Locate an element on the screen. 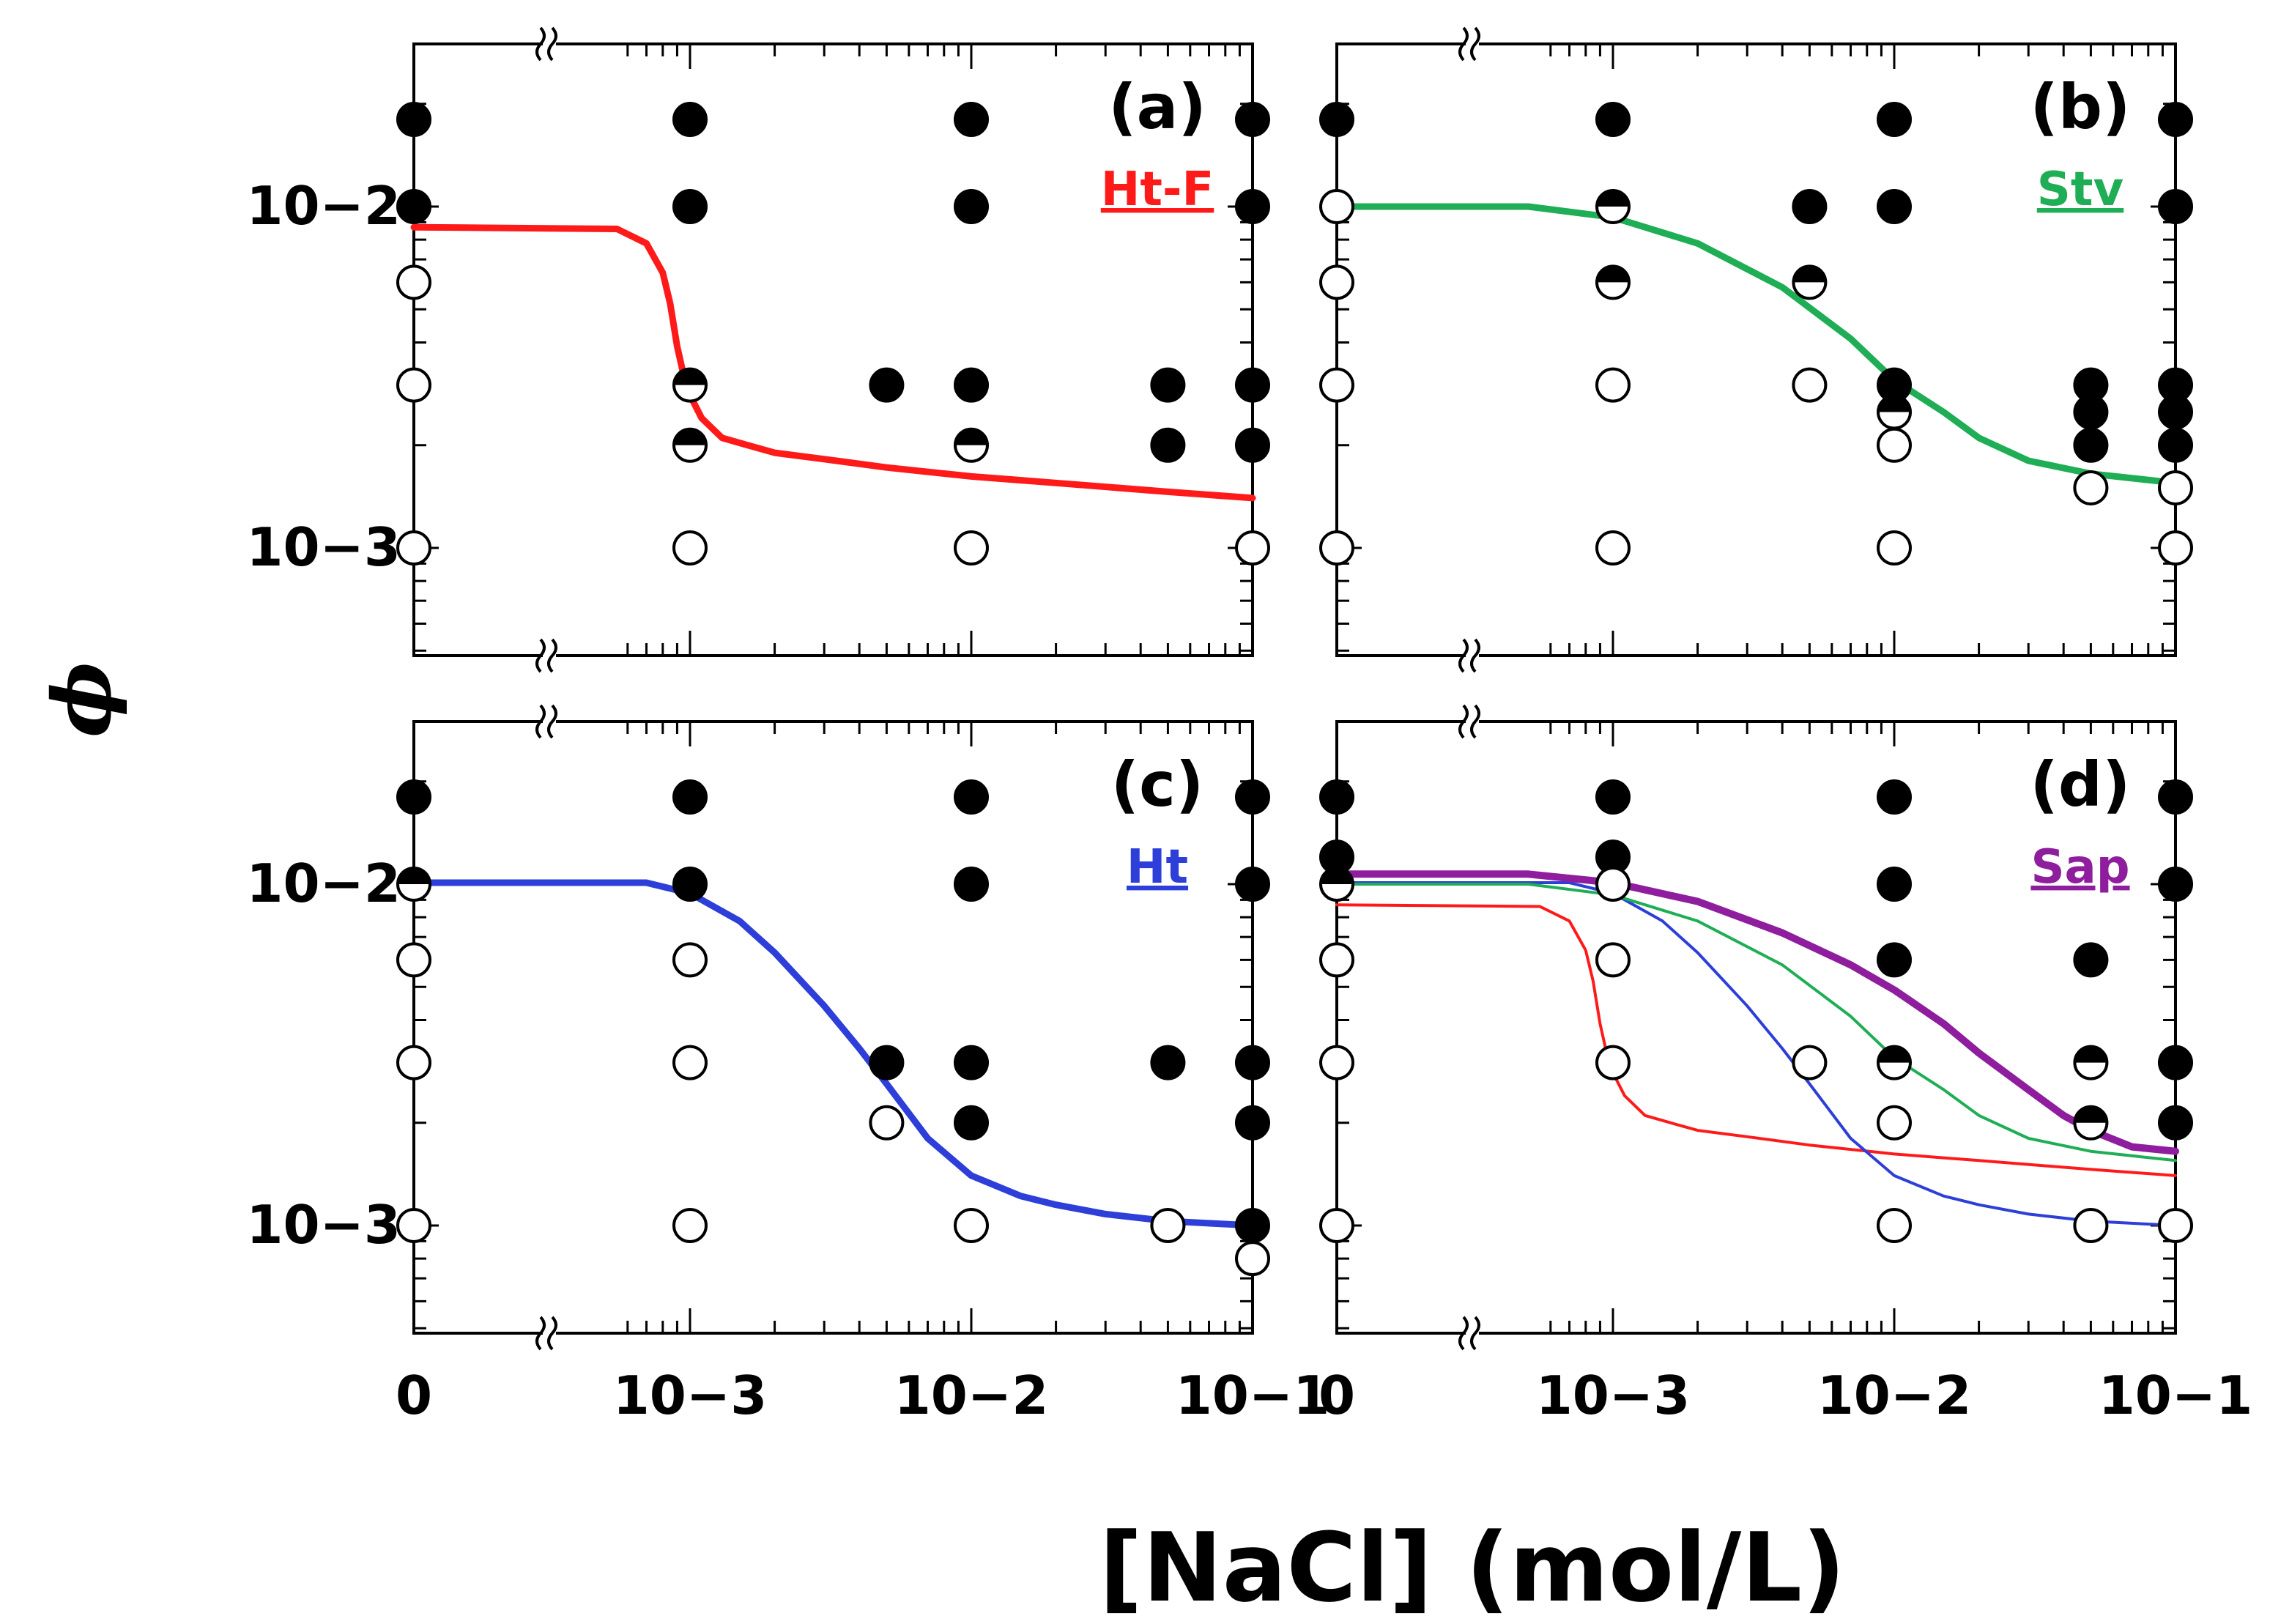 This screenshot has height=1624, width=2270. x-tick-label: 10−2 is located at coordinates (971, 1395).